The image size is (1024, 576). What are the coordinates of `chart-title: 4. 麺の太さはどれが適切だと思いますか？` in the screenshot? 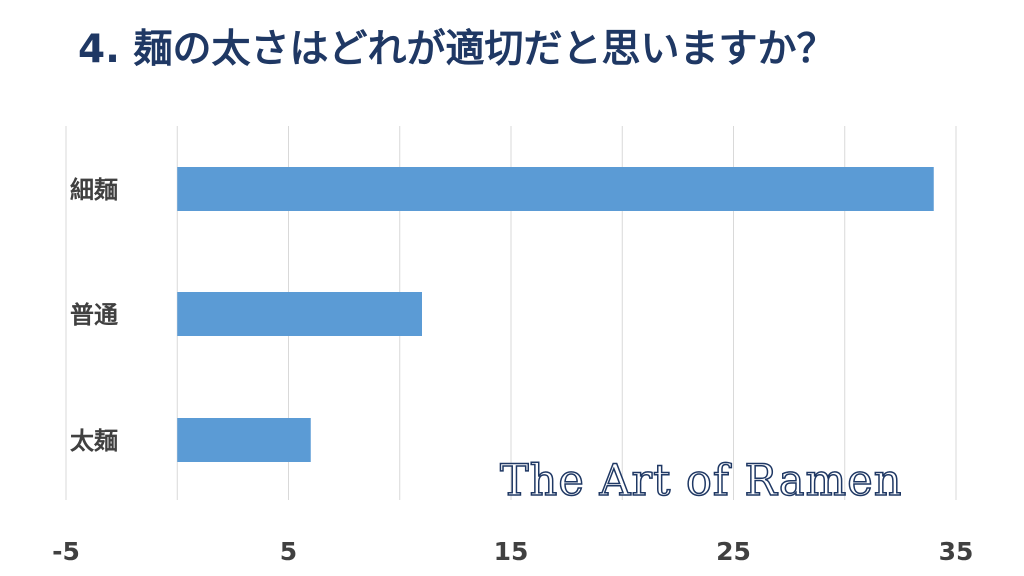 It's located at (457, 49).